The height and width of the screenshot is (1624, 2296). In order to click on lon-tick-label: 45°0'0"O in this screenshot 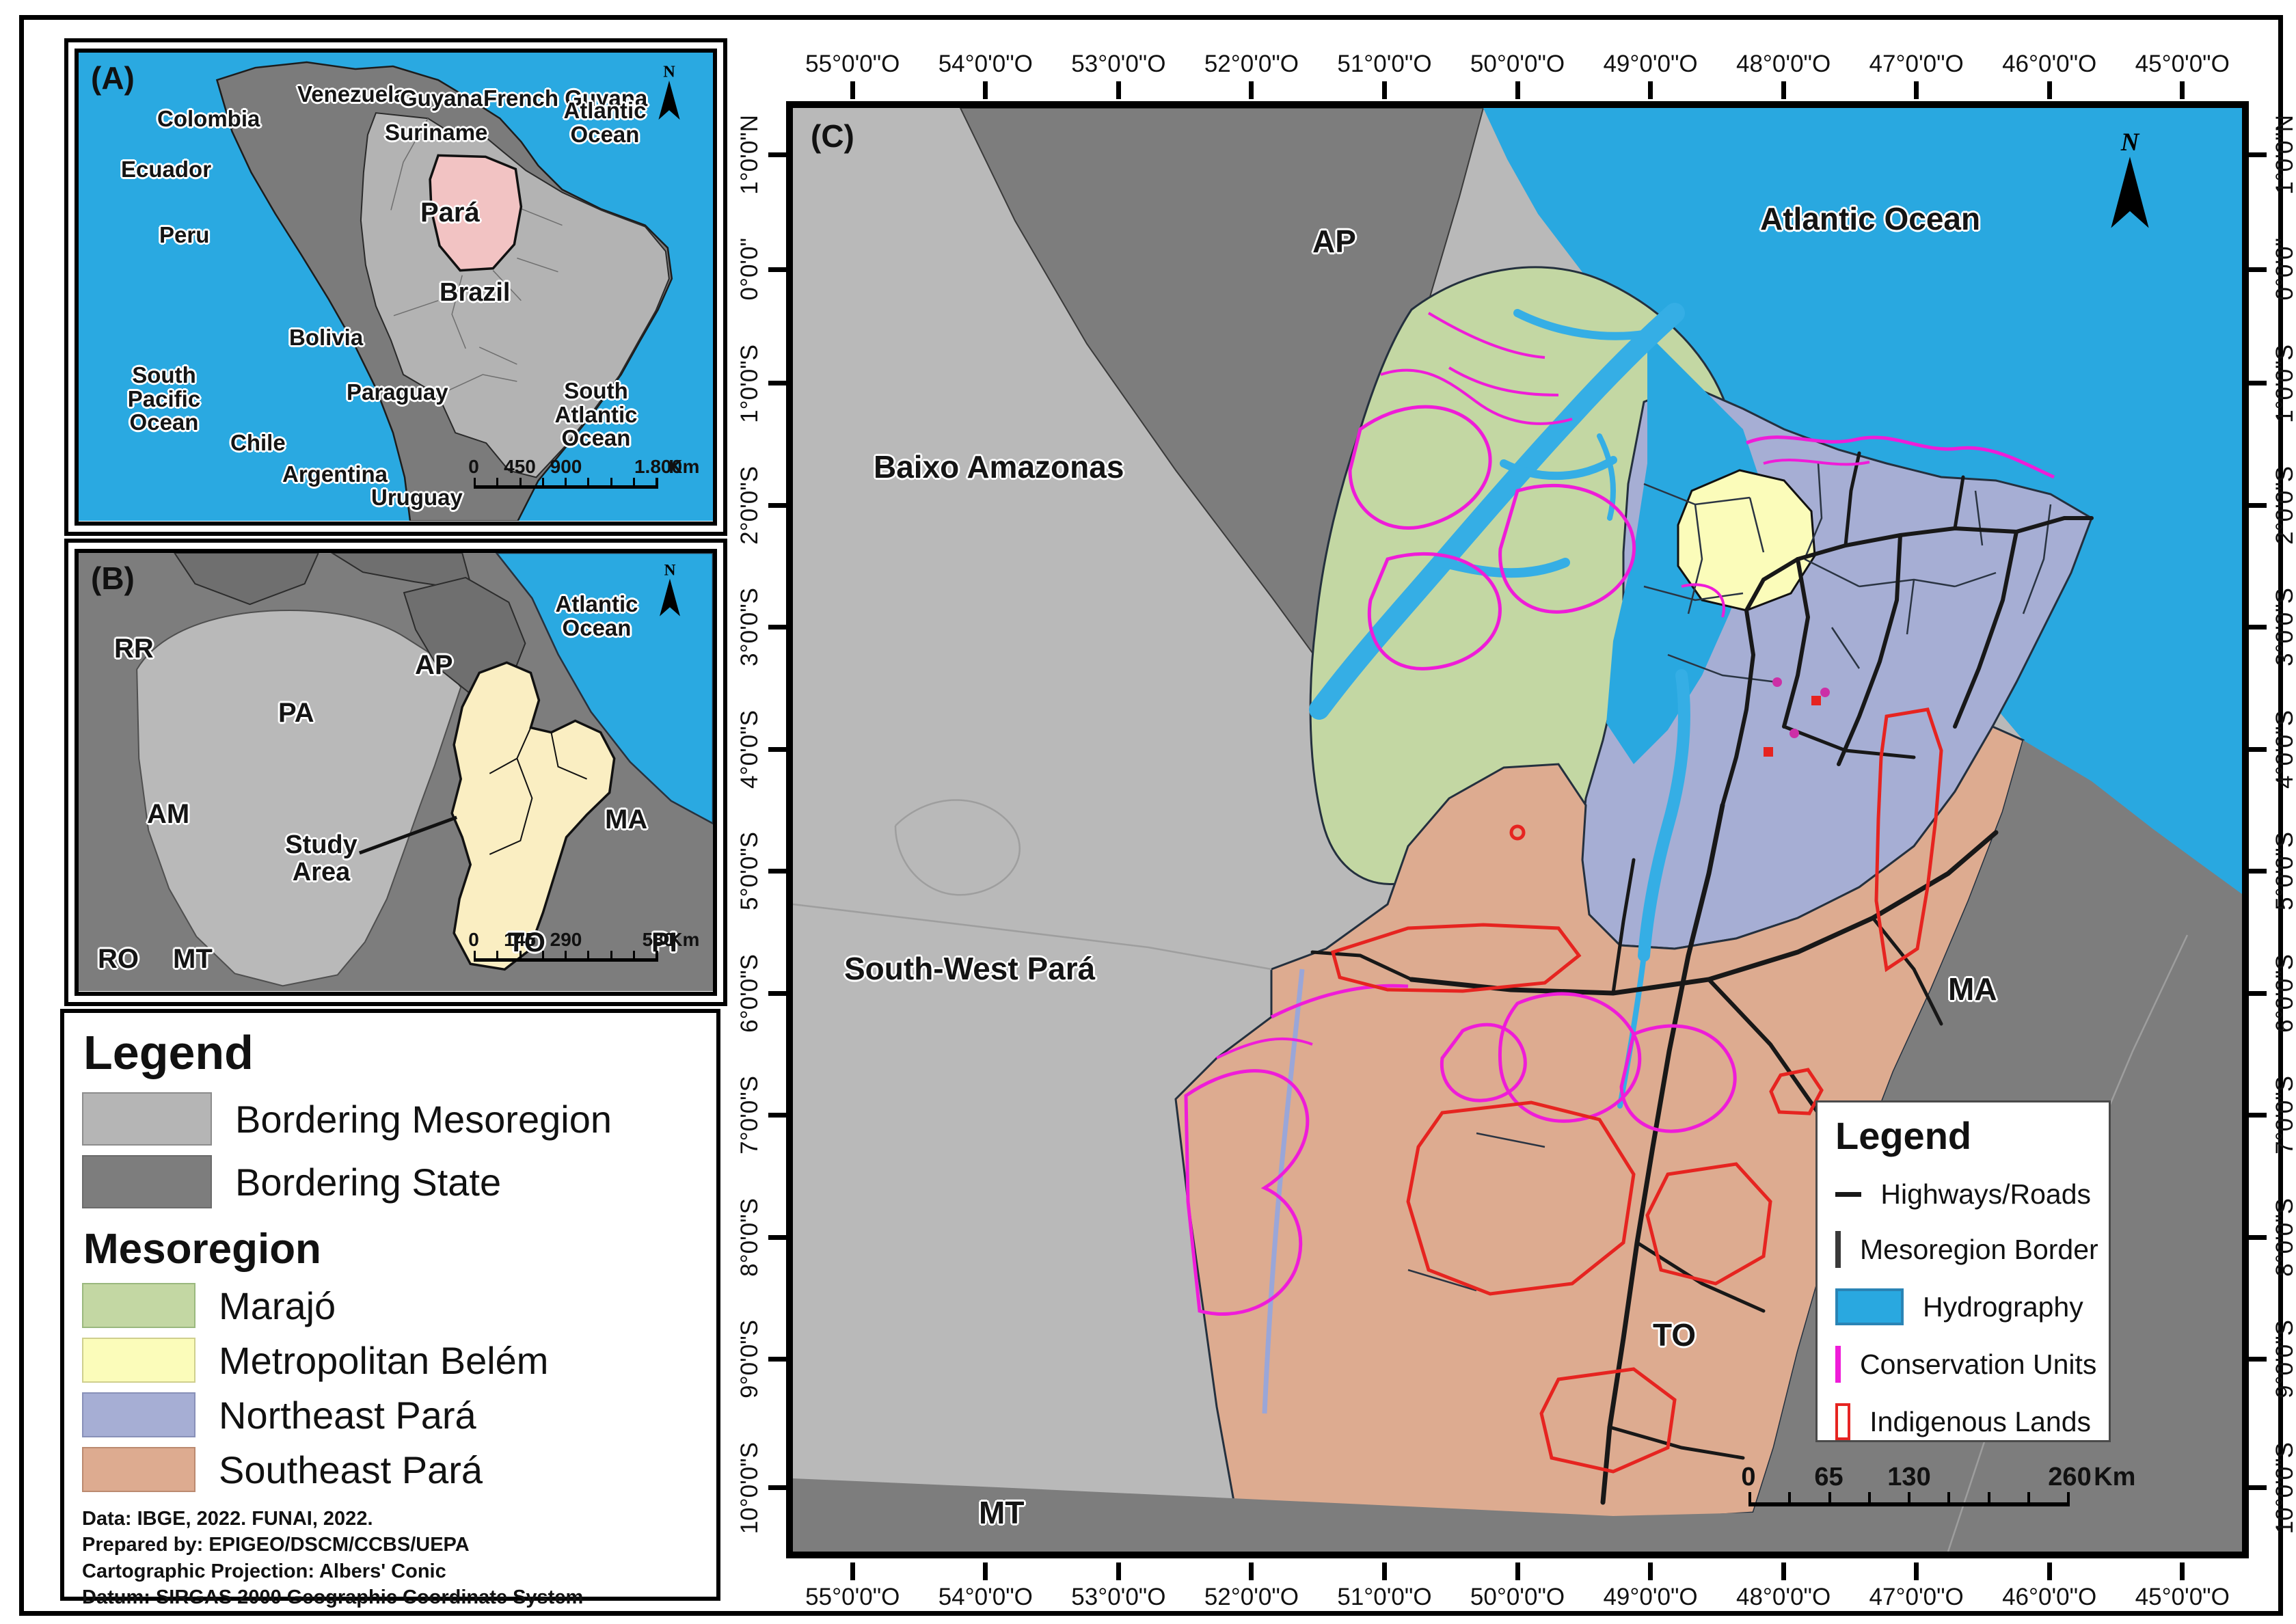, I will do `click(2182, 64)`.